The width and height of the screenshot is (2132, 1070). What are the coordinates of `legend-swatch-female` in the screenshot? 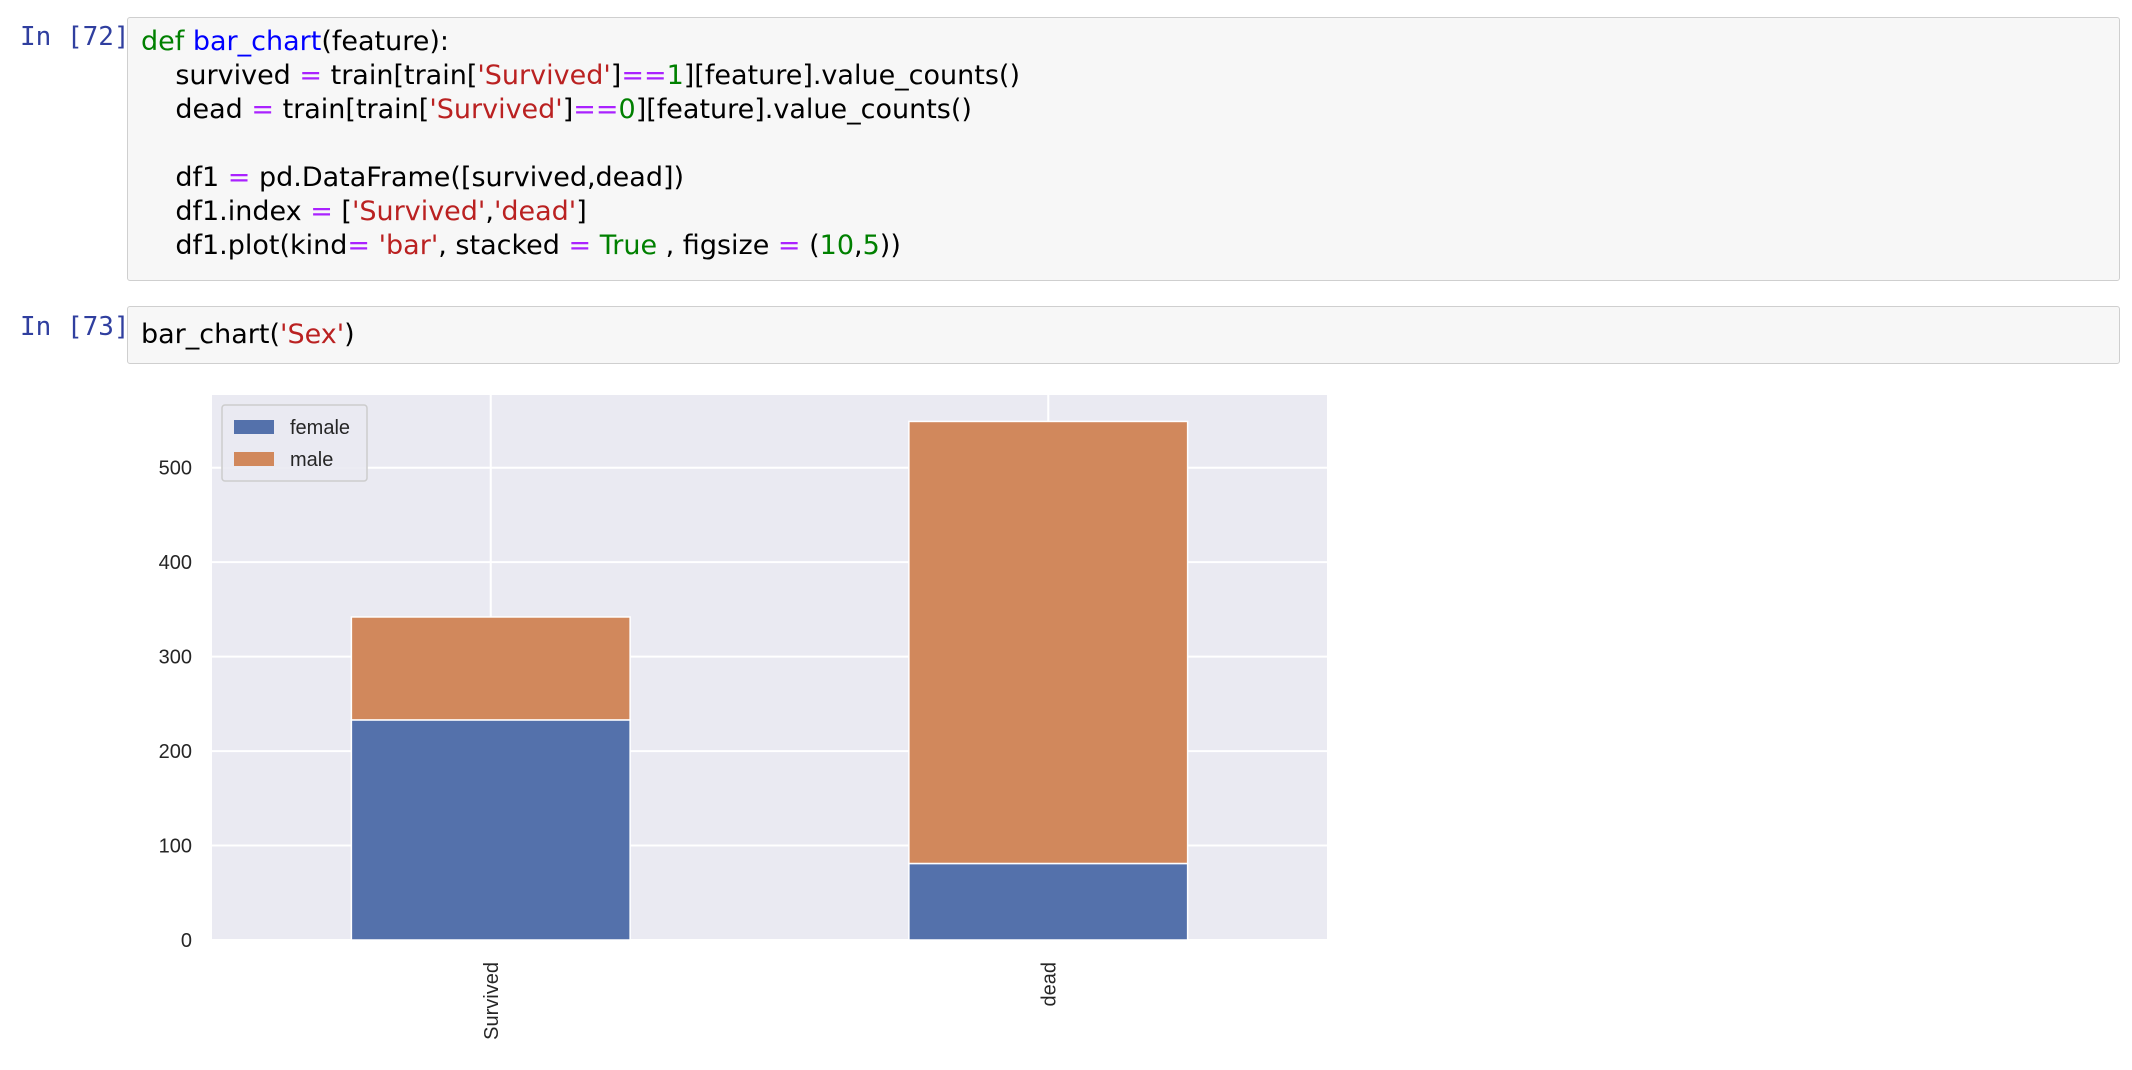 It's located at (254, 427).